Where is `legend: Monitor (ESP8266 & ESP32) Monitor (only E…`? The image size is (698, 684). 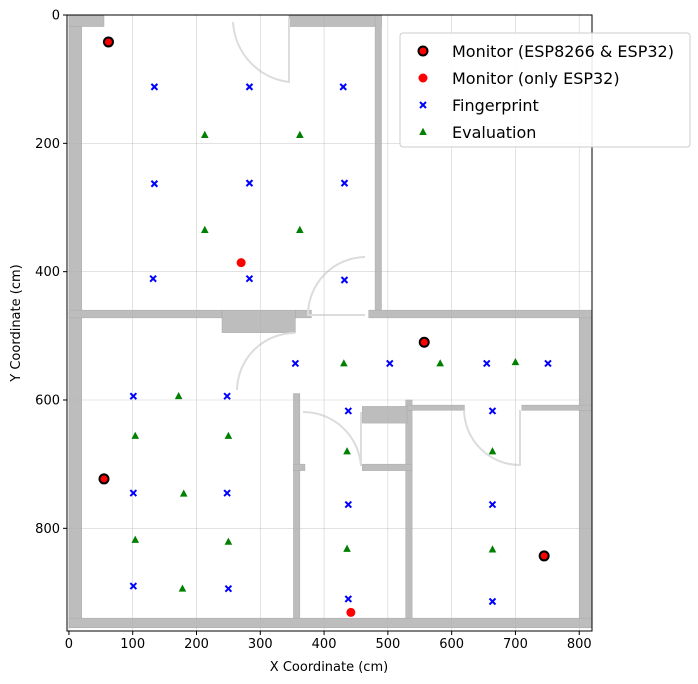 legend: Monitor (ESP8266 & ESP32) Monitor (only E… is located at coordinates (545, 90).